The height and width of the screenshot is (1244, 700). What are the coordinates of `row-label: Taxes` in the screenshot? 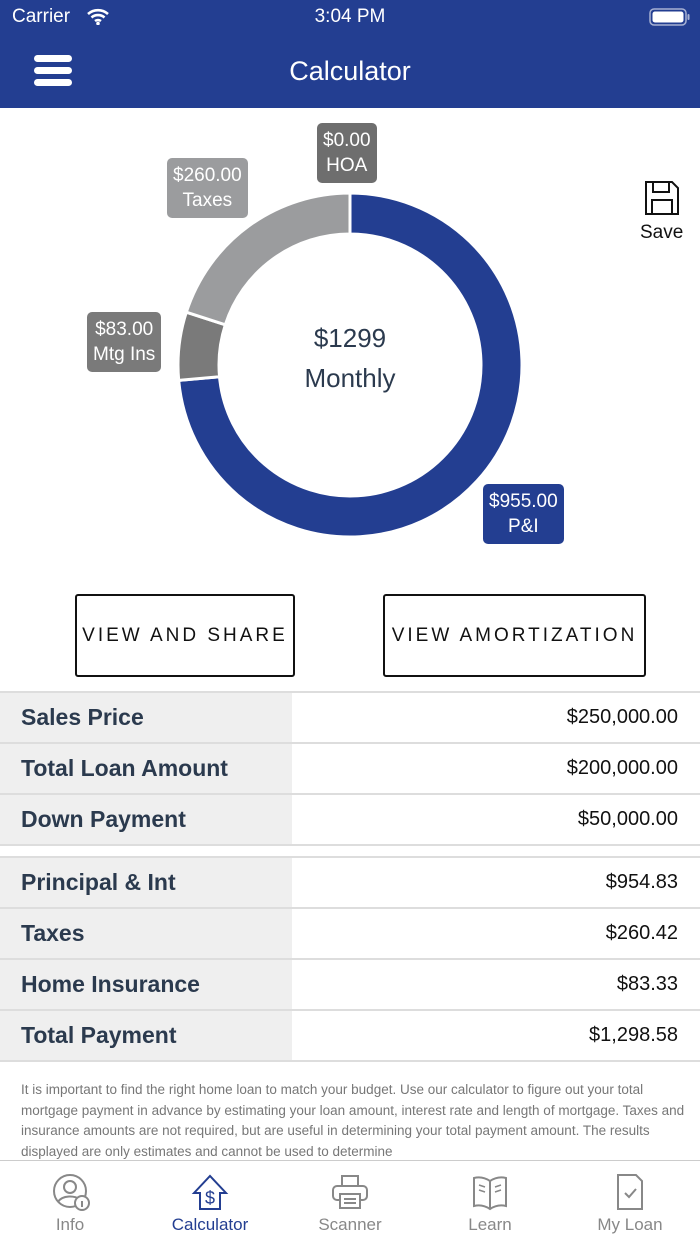 It's located at (146, 933).